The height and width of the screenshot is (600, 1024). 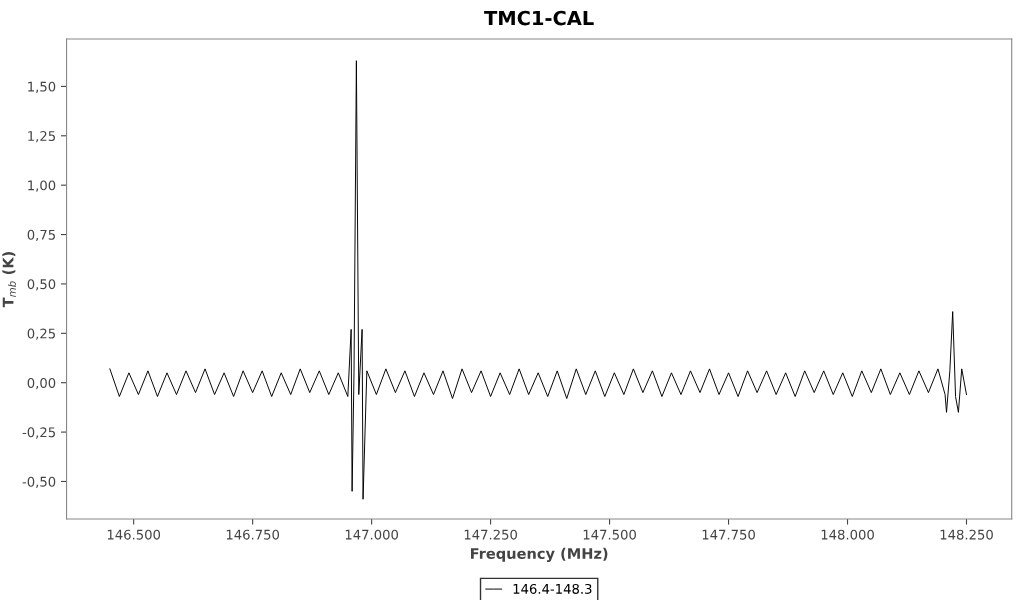 What do you see at coordinates (490, 534) in the screenshot?
I see `x-tick-label: 147.250` at bounding box center [490, 534].